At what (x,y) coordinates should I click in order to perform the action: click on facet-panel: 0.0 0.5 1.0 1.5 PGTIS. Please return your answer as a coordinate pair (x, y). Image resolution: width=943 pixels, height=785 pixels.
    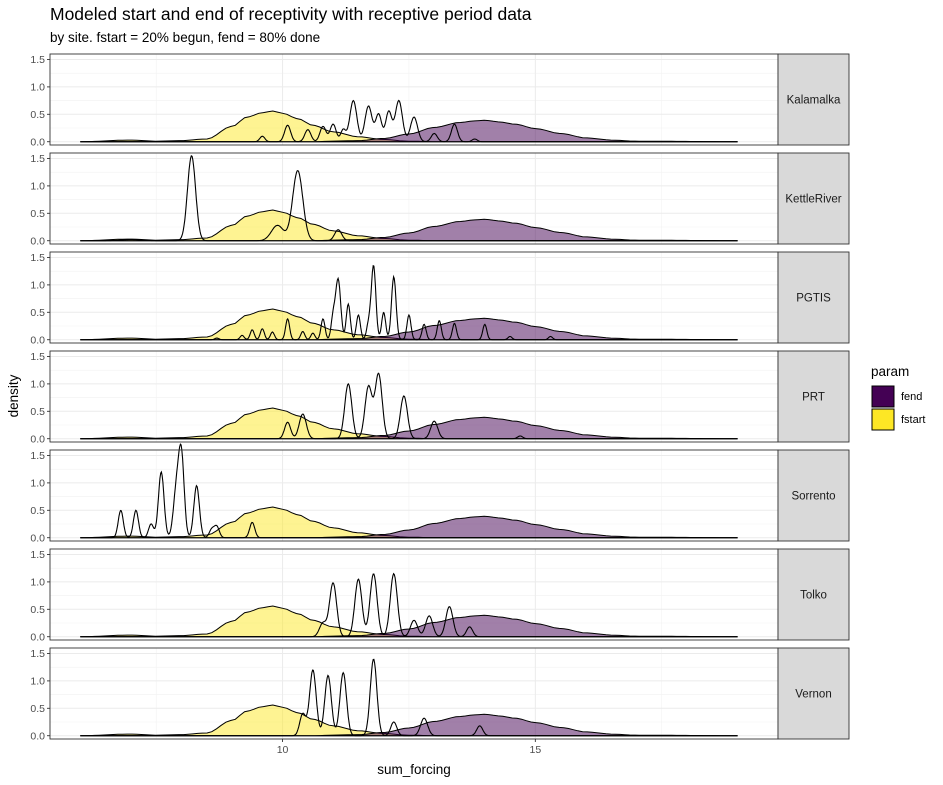
    Looking at the image, I should click on (440, 298).